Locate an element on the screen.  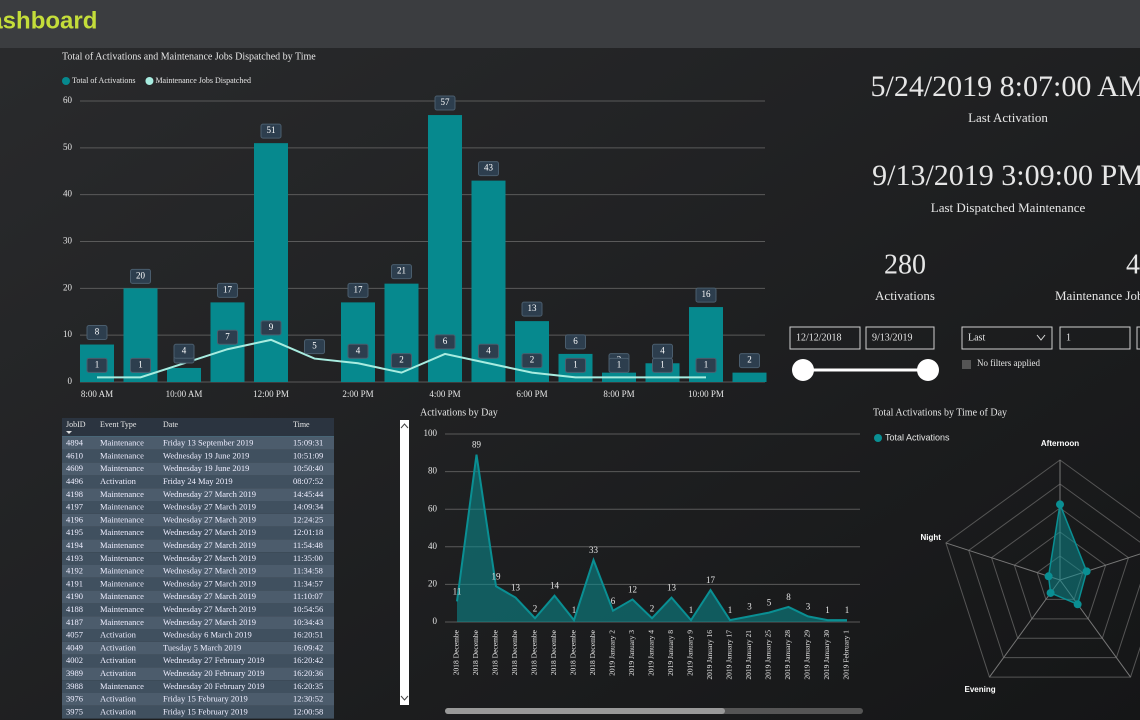
table-cell: 16:20:36 is located at coordinates (308, 673).